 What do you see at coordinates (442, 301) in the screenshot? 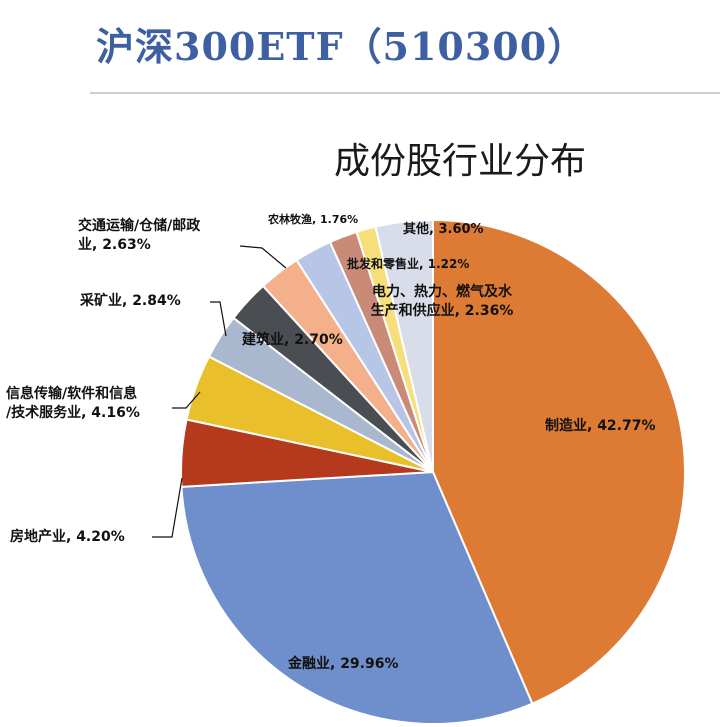
I see `slice-label: 电力、热力、燃气及水生产和供应业, 2.36%` at bounding box center [442, 301].